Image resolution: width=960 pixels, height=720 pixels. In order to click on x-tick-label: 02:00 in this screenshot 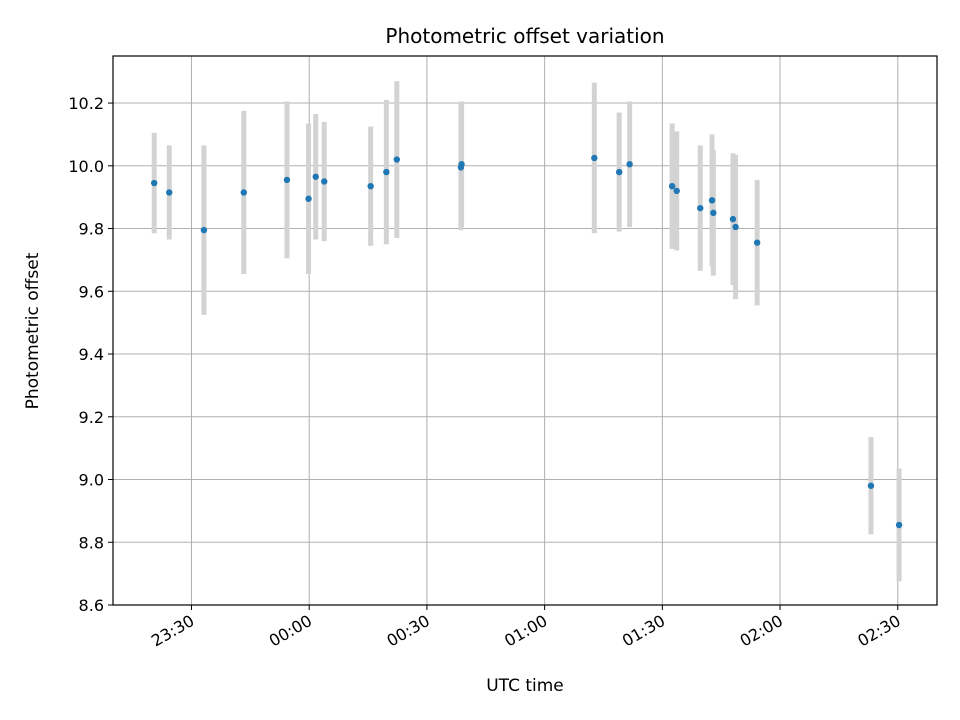, I will do `click(761, 631)`.